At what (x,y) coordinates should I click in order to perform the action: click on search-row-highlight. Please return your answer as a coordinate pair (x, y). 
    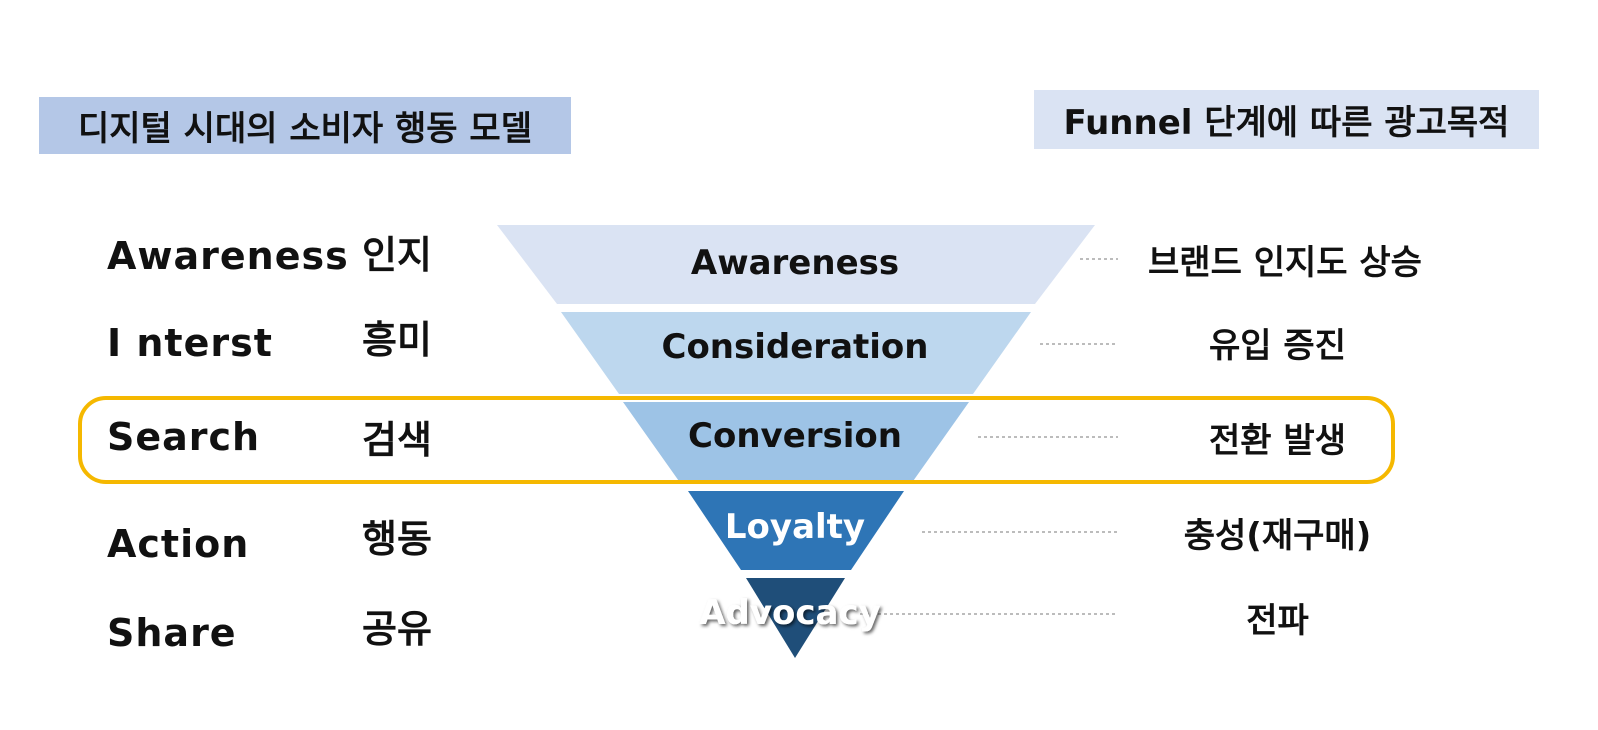
    Looking at the image, I should click on (736, 440).